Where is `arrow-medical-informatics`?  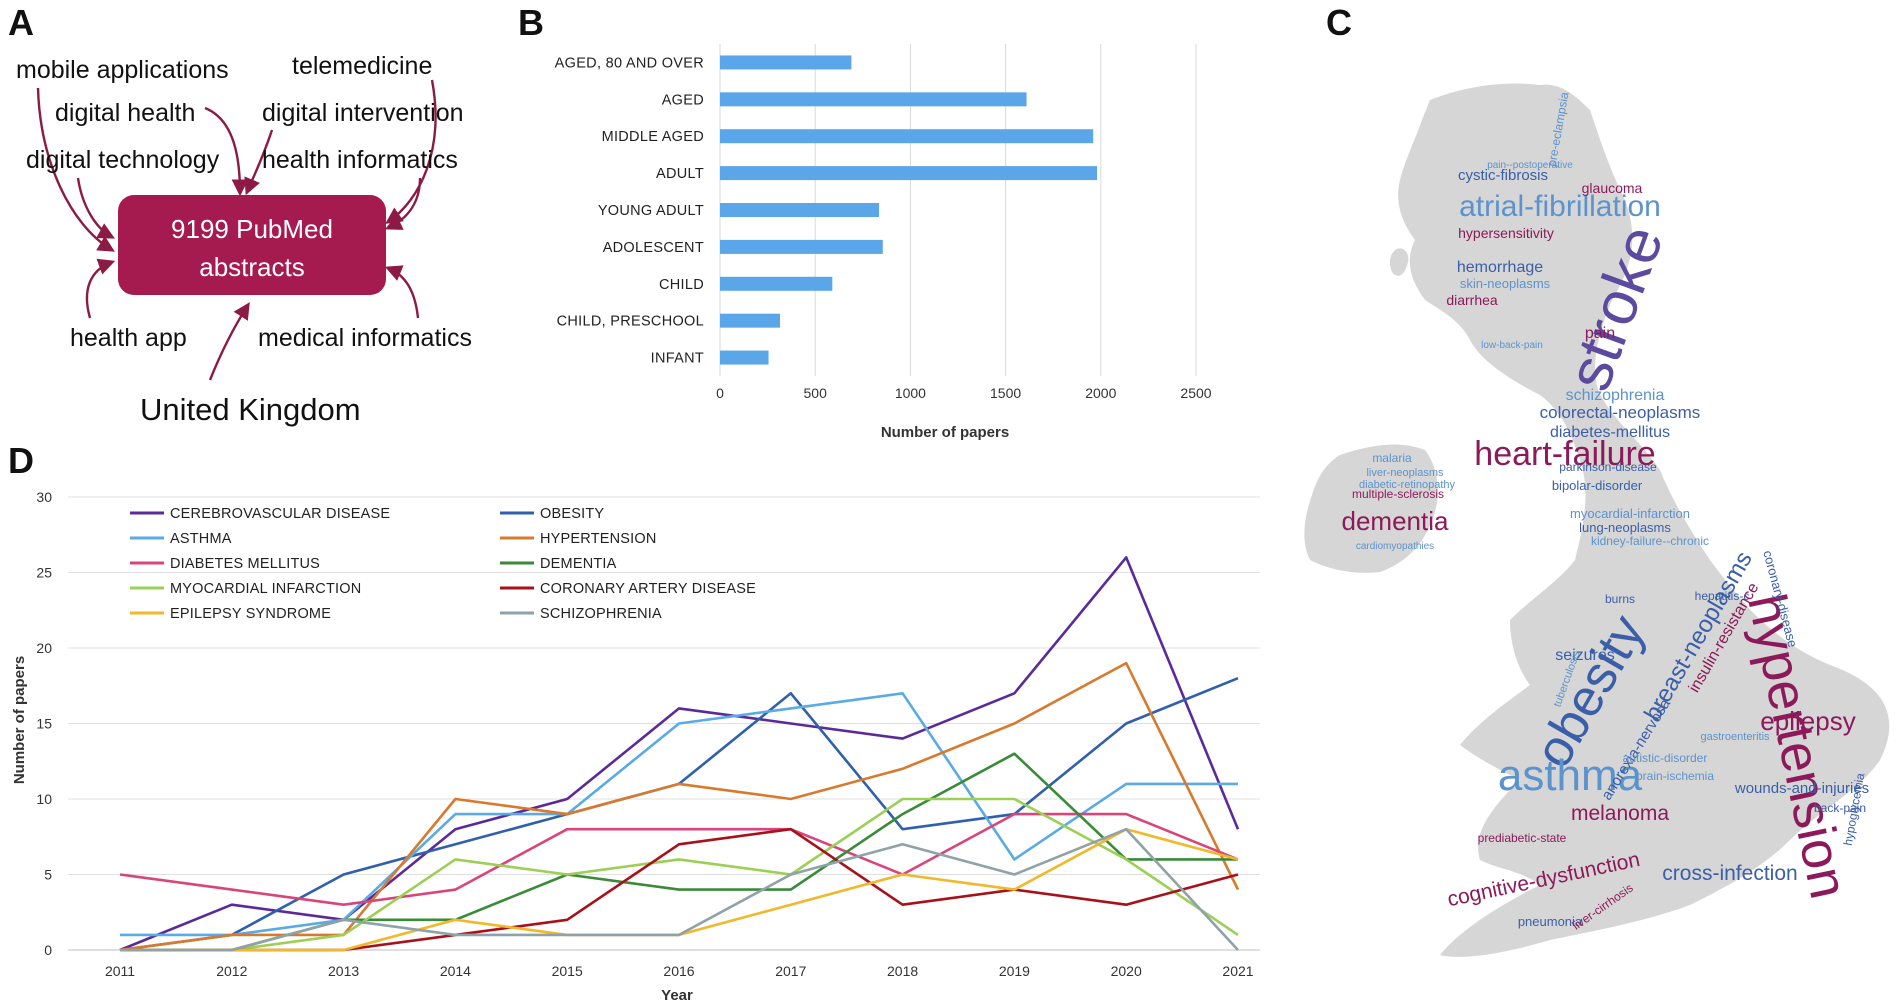
arrow-medical-informatics is located at coordinates (402, 292).